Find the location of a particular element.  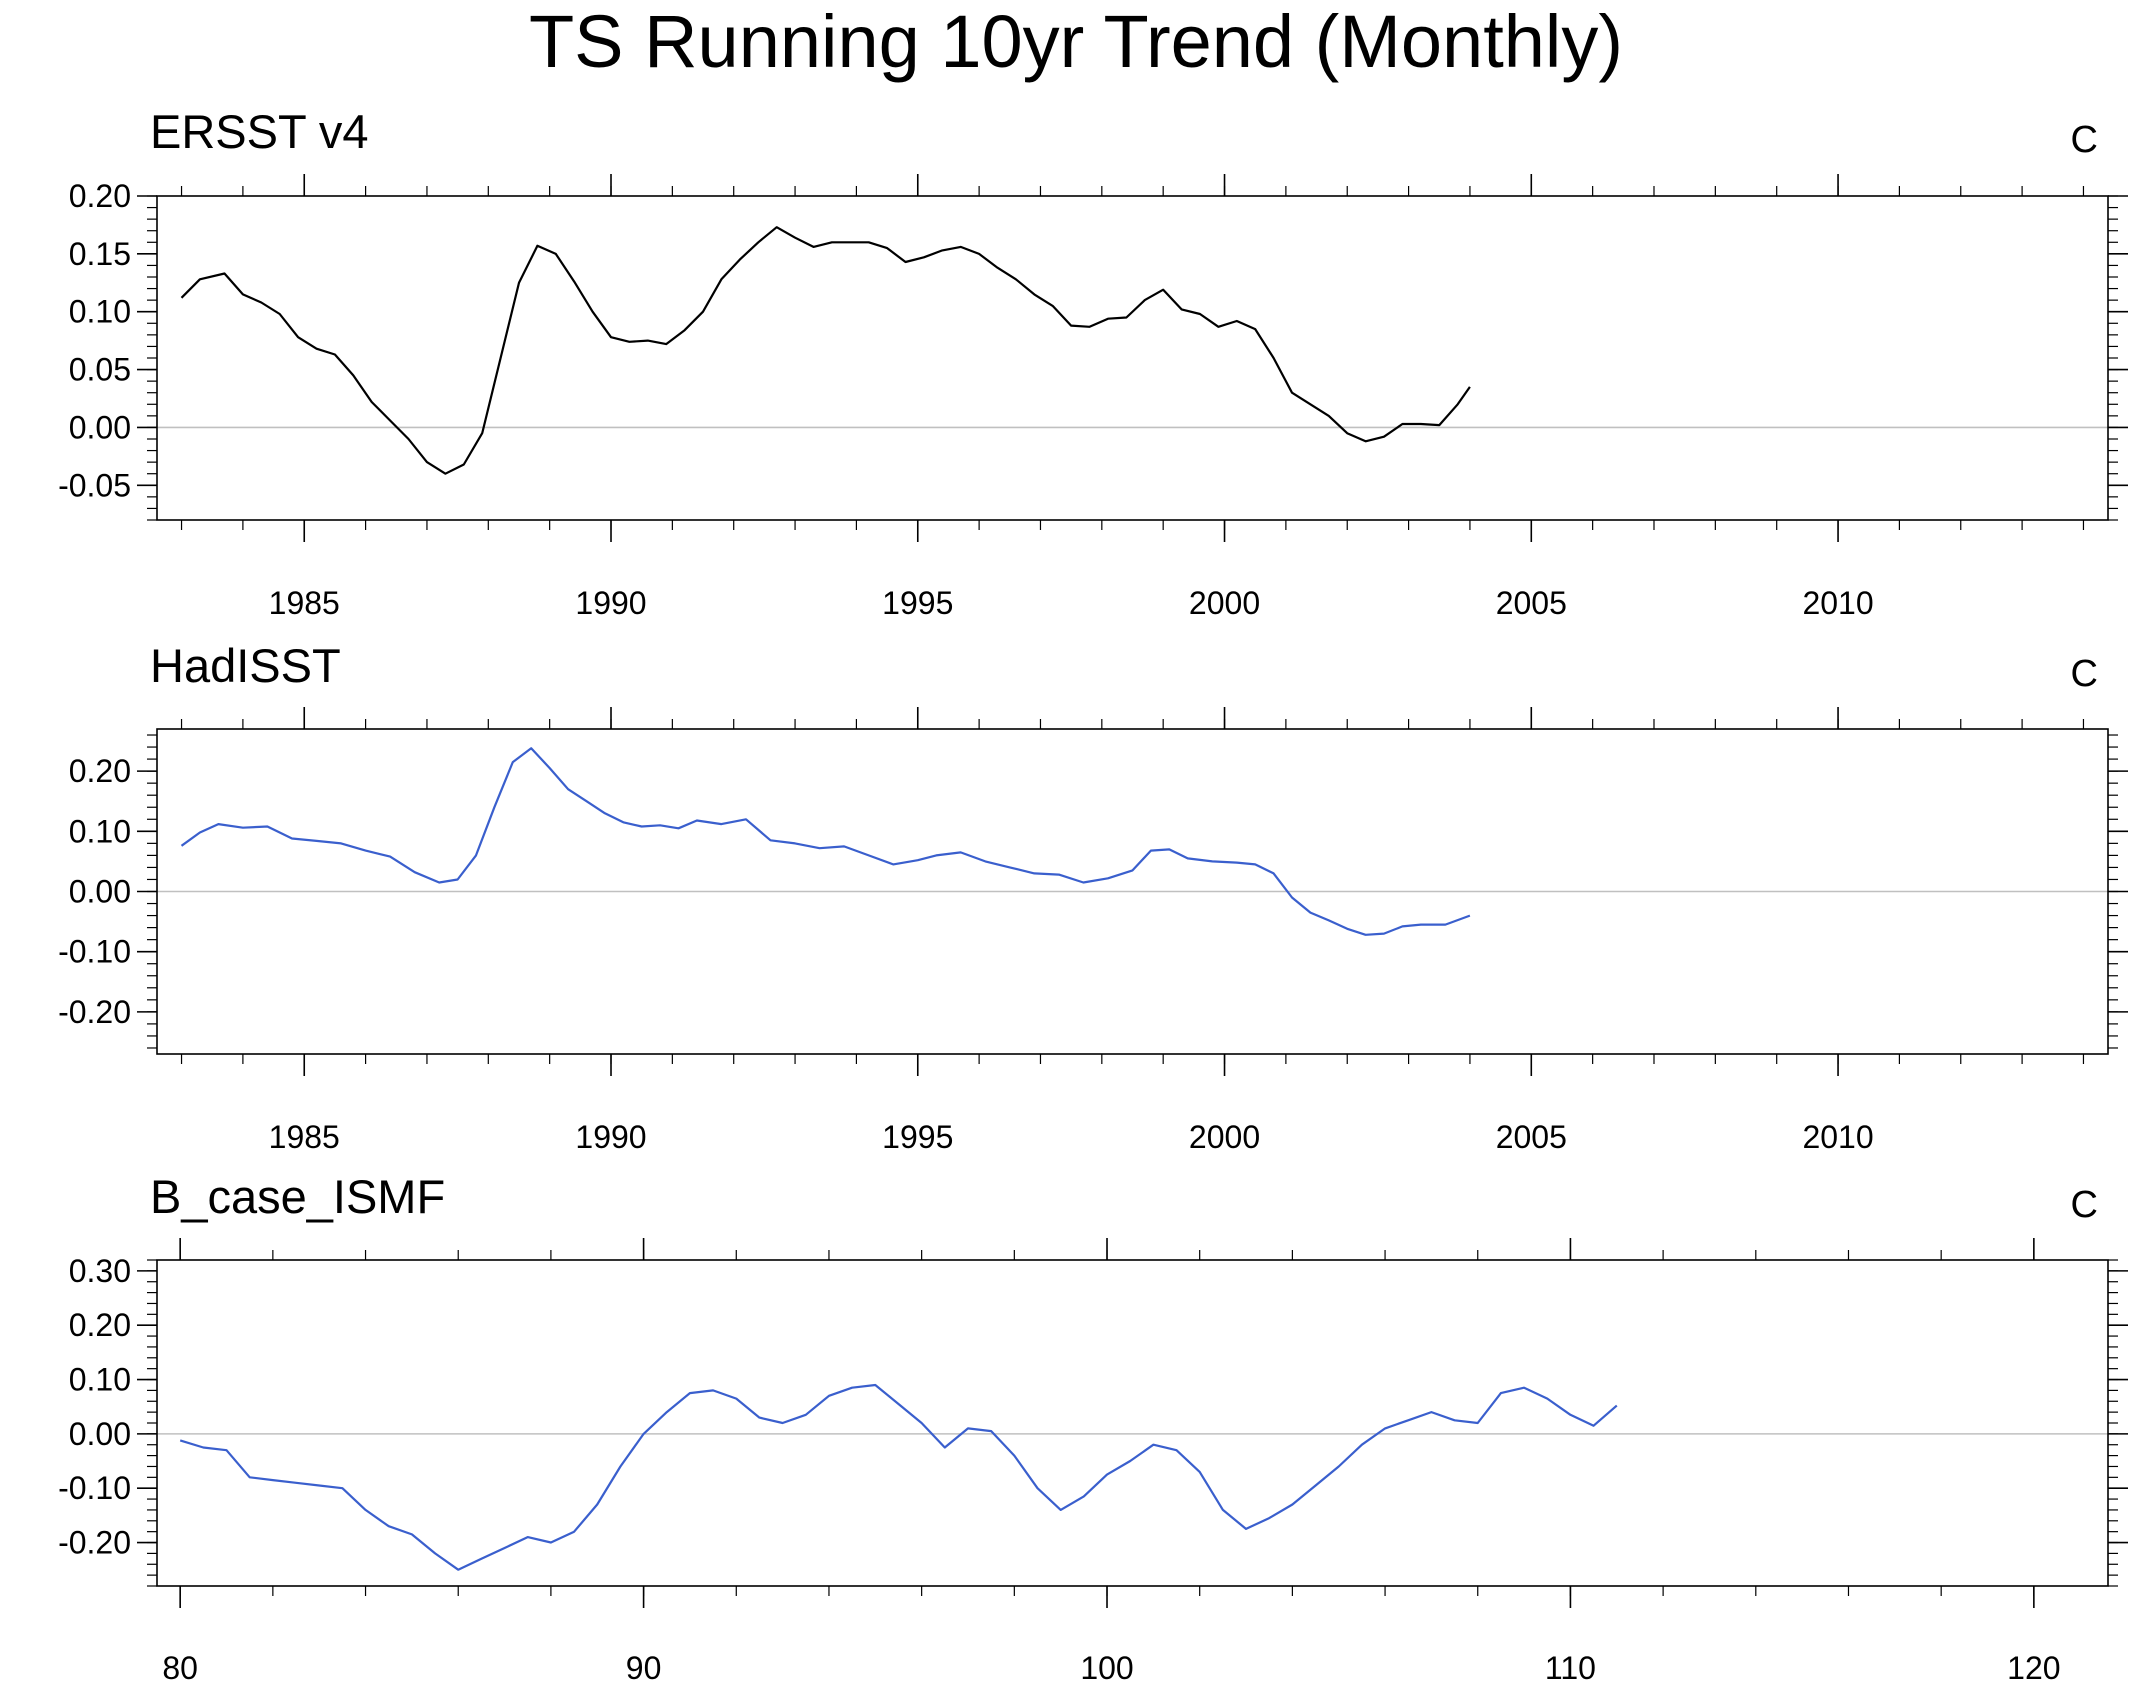

y-tick-label: 0.15 is located at coordinates (100, 254).